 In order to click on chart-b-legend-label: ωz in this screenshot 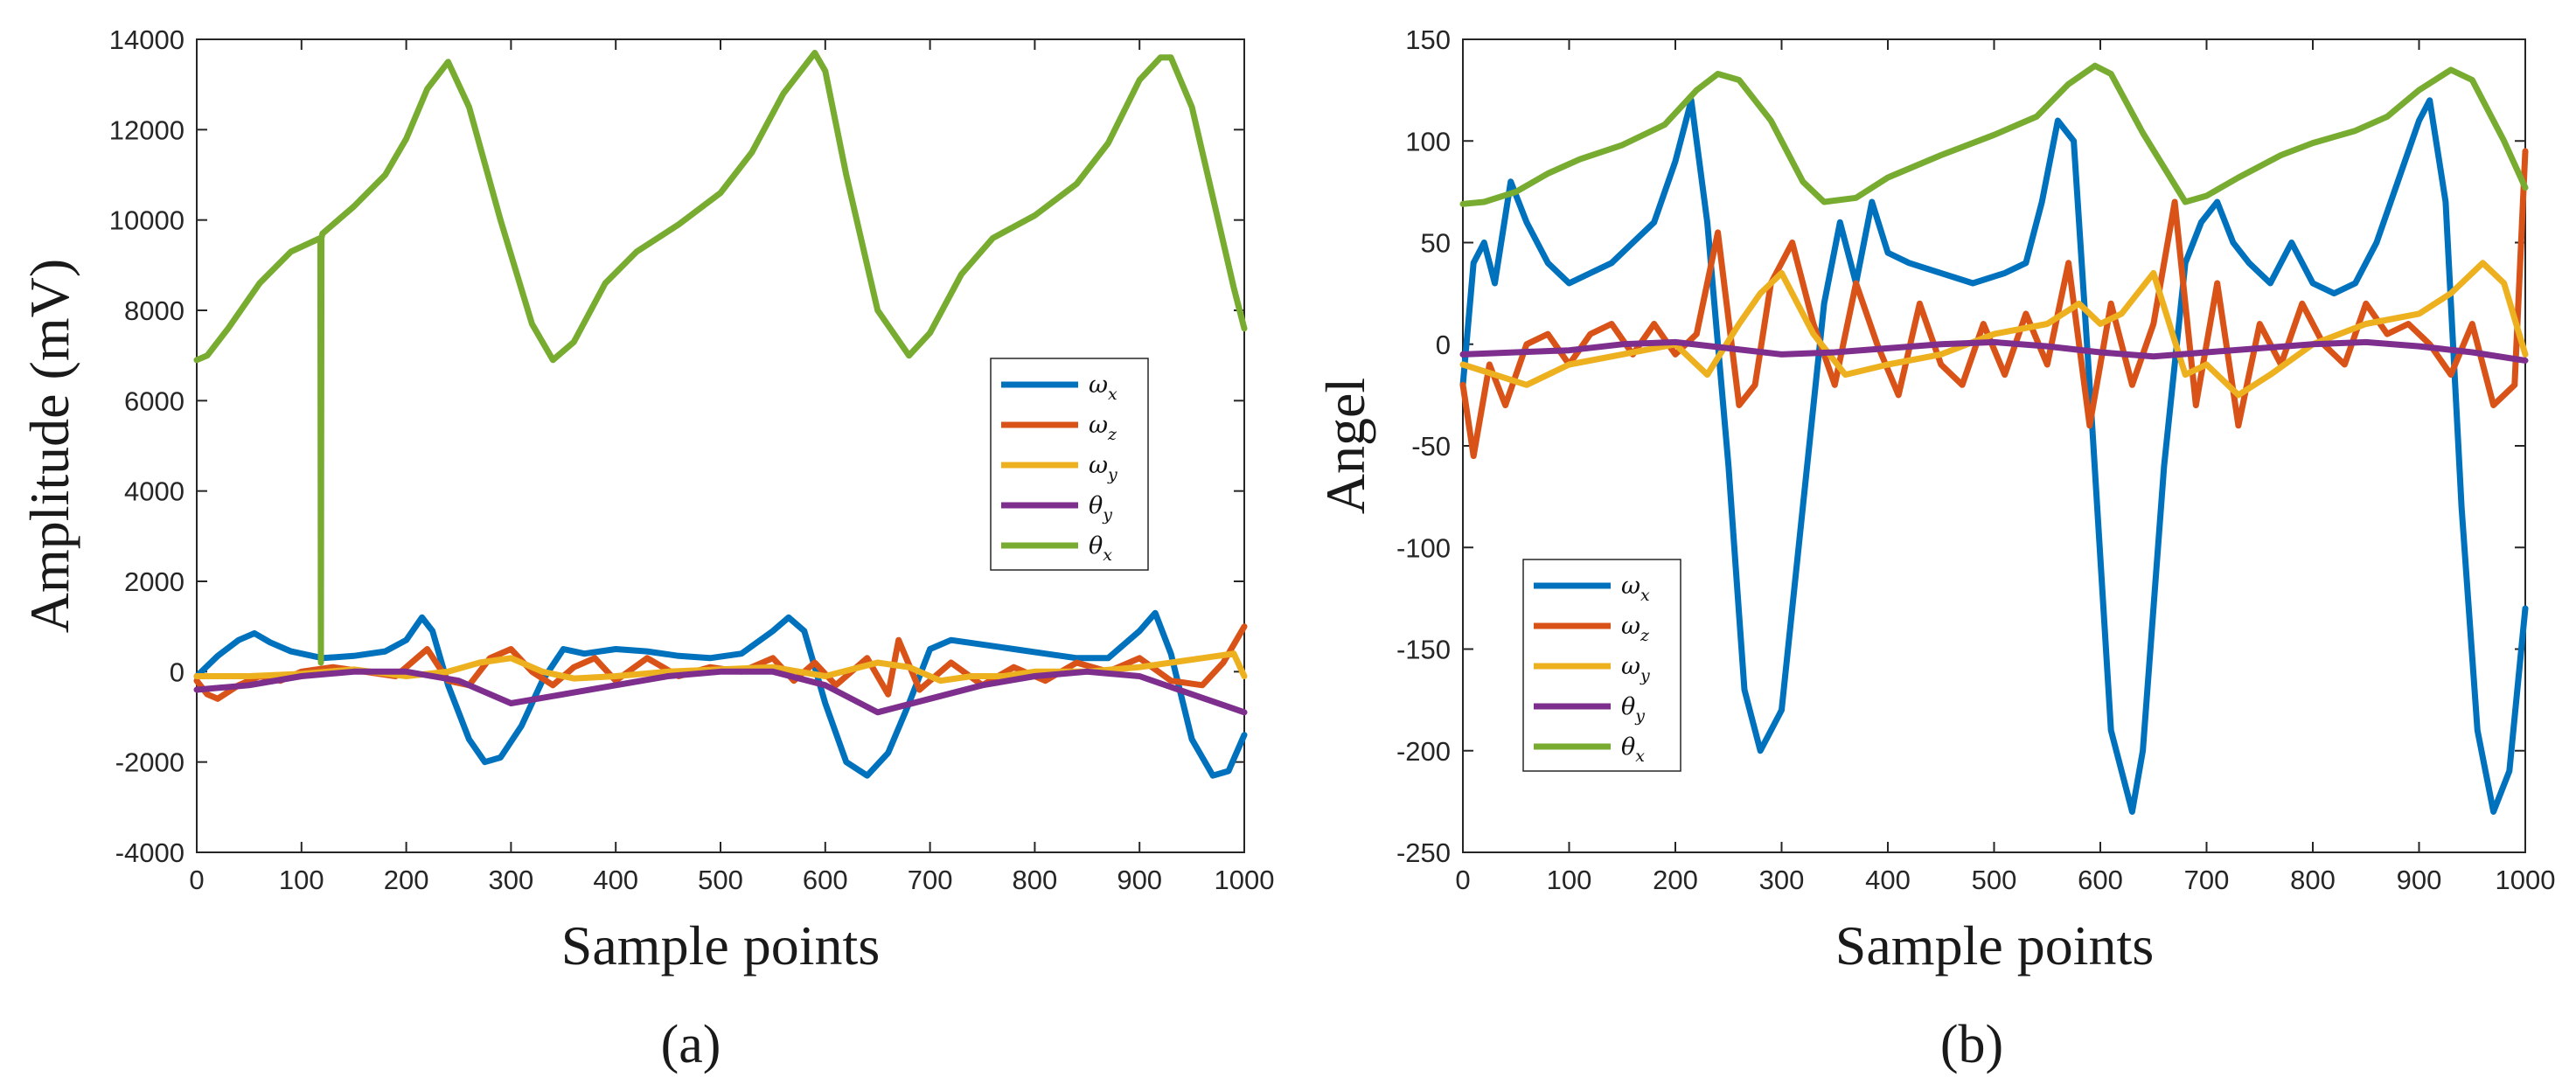, I will do `click(1635, 629)`.